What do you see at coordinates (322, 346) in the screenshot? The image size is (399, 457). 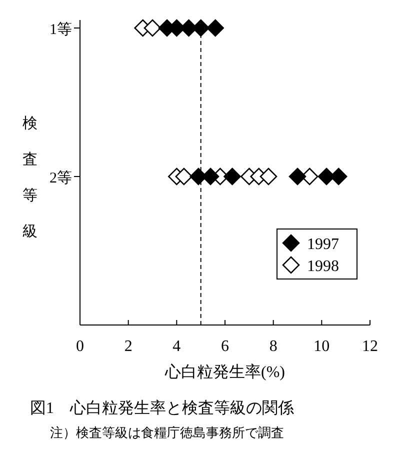 I see `x-tick-label: 10` at bounding box center [322, 346].